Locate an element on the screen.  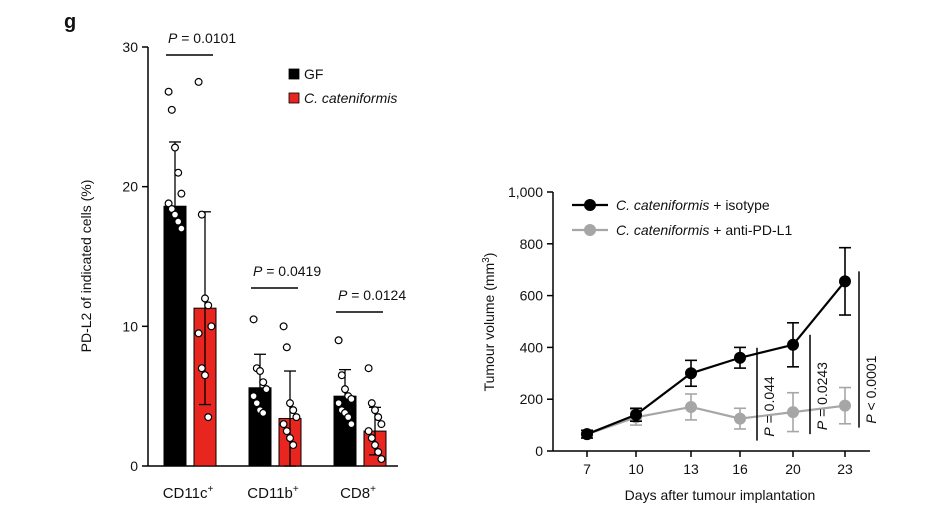
category-label: CD11c+ is located at coordinates (188, 493).